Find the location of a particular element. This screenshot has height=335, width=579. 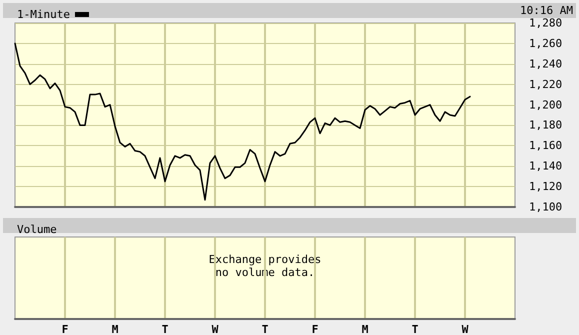

y-tick-label: 1,180 is located at coordinates (545, 125).